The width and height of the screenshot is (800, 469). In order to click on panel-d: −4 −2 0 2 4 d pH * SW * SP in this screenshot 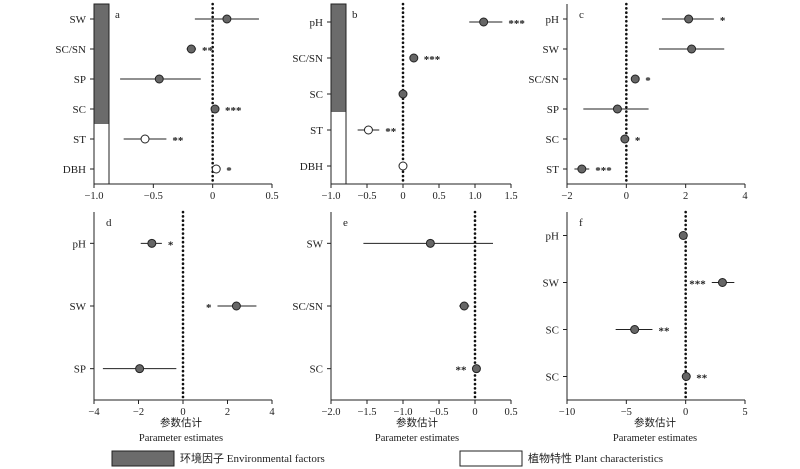, I will do `click(172, 314)`.